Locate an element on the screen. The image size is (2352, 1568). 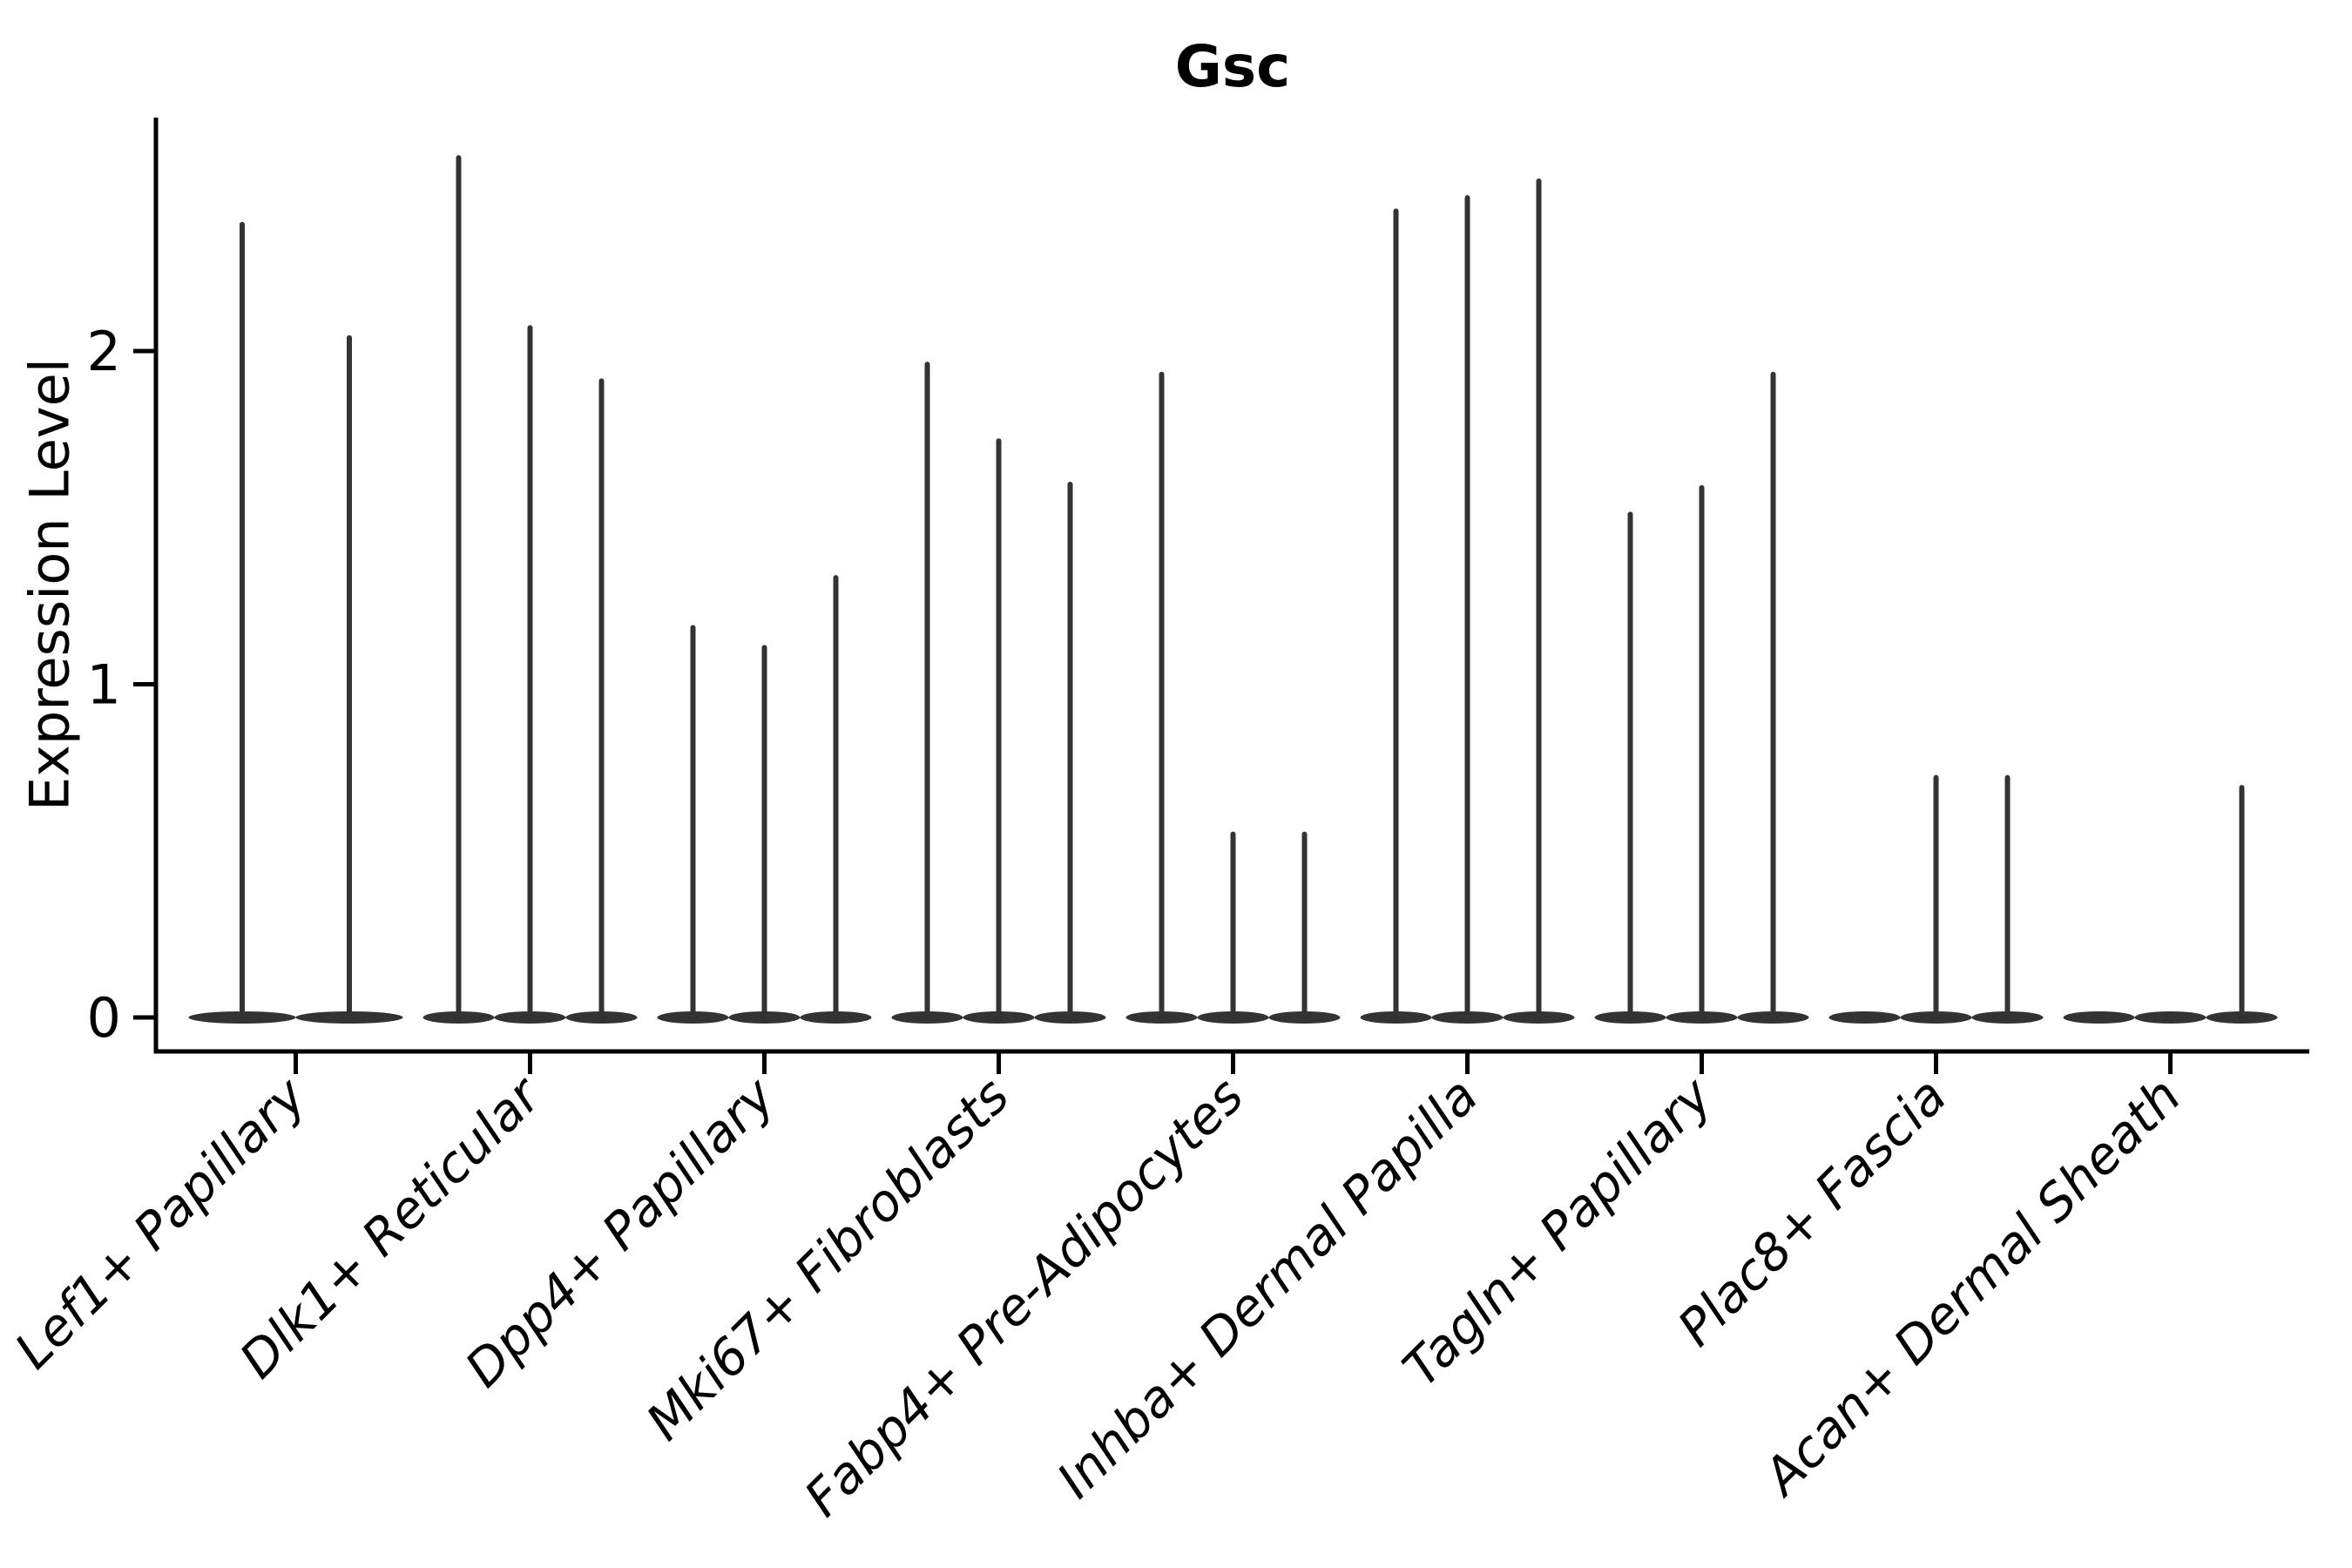
x-tick-label: Inhba+ Dermal Papilla is located at coordinates (1267, 1288).